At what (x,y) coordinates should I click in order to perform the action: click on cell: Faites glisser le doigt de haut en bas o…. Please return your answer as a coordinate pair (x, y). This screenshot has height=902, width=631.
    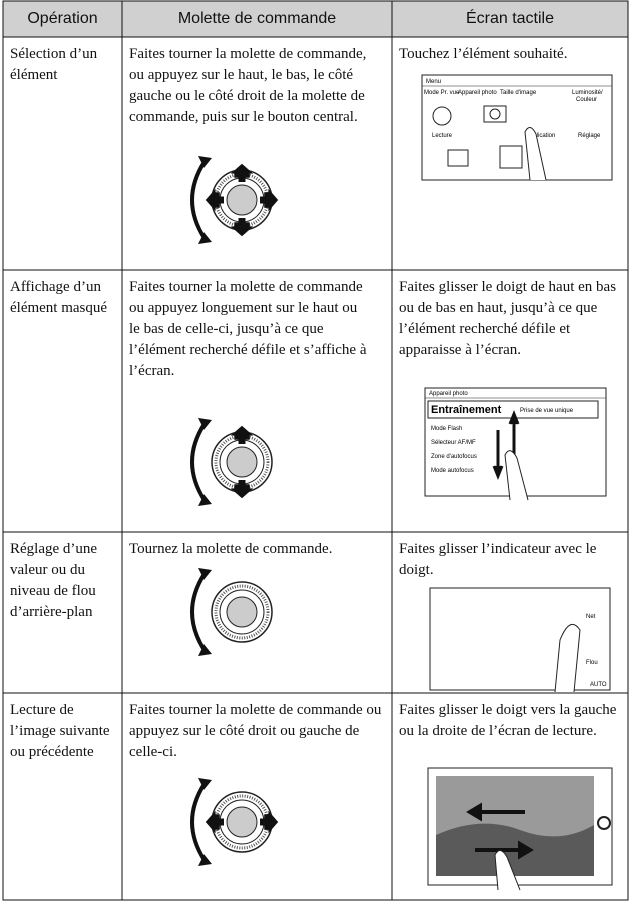
    Looking at the image, I should click on (508, 318).